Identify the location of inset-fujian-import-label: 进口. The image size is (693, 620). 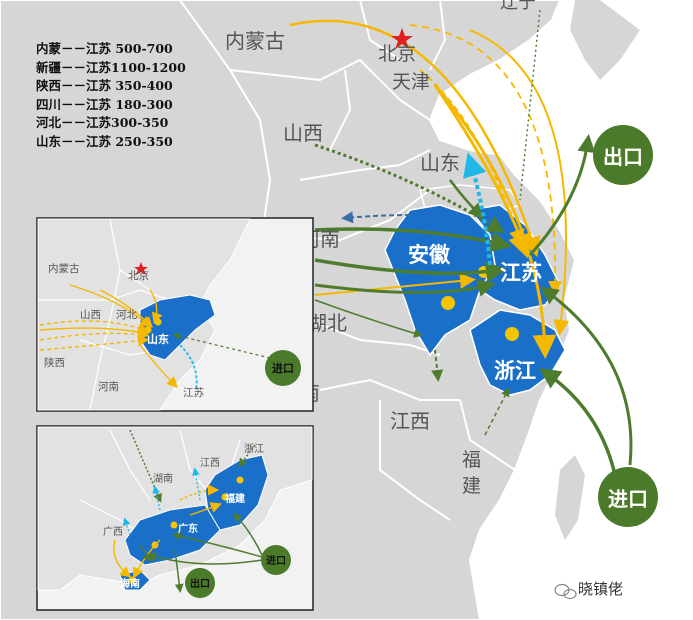
(276, 560).